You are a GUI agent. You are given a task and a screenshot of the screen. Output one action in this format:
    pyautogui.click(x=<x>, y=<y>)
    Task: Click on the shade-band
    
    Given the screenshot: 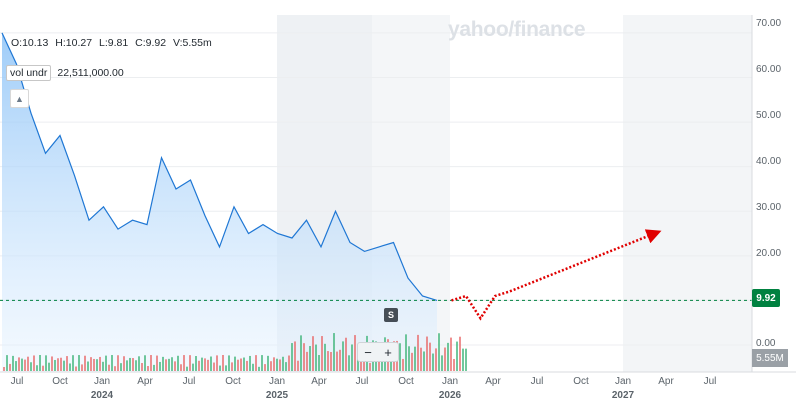 What is the action you would take?
    pyautogui.click(x=687, y=193)
    